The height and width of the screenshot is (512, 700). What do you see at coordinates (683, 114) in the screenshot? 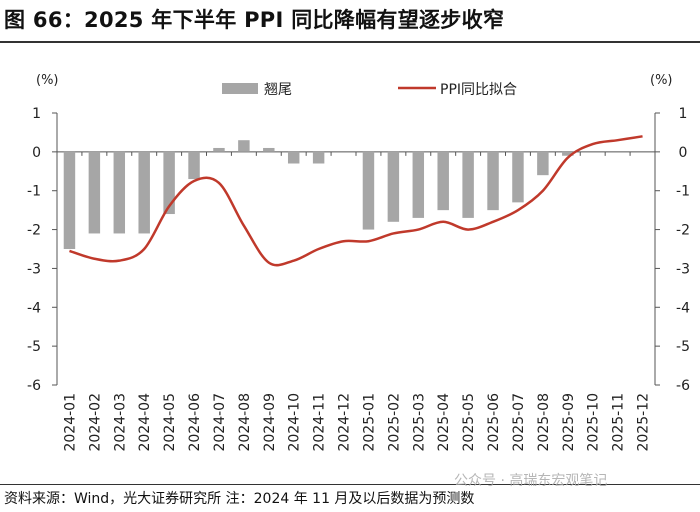
I see `y-tick-label-right: 1` at bounding box center [683, 114].